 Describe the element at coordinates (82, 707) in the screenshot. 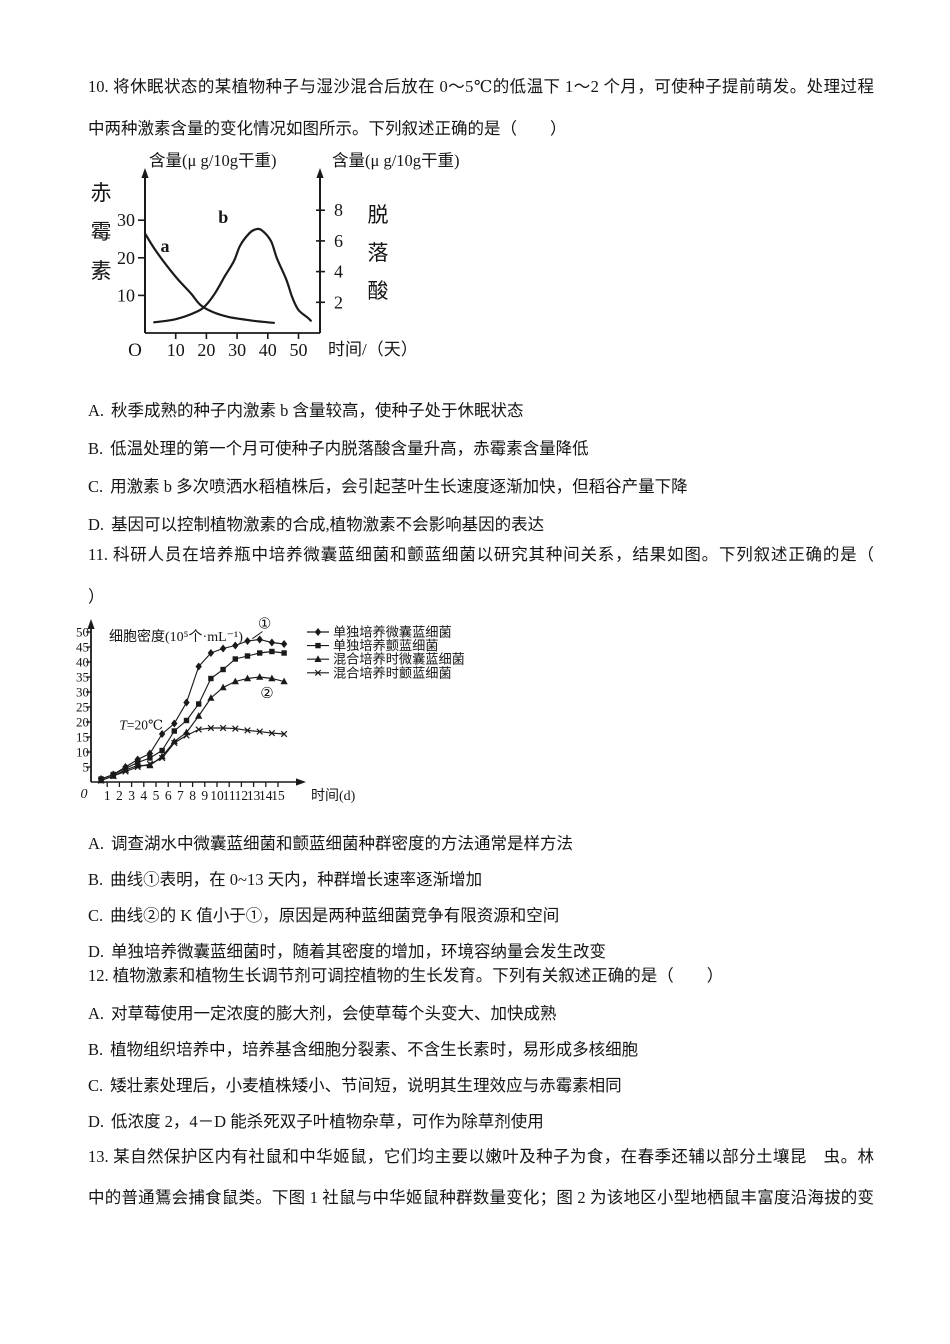

I see `svg-text: 25` at that location.